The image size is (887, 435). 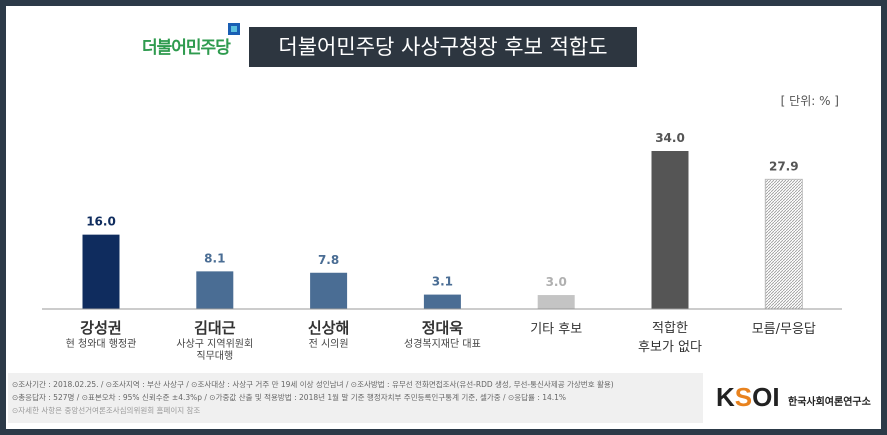 What do you see at coordinates (442, 343) in the screenshot?
I see `category-subtitle: 성경복지재단 대표` at bounding box center [442, 343].